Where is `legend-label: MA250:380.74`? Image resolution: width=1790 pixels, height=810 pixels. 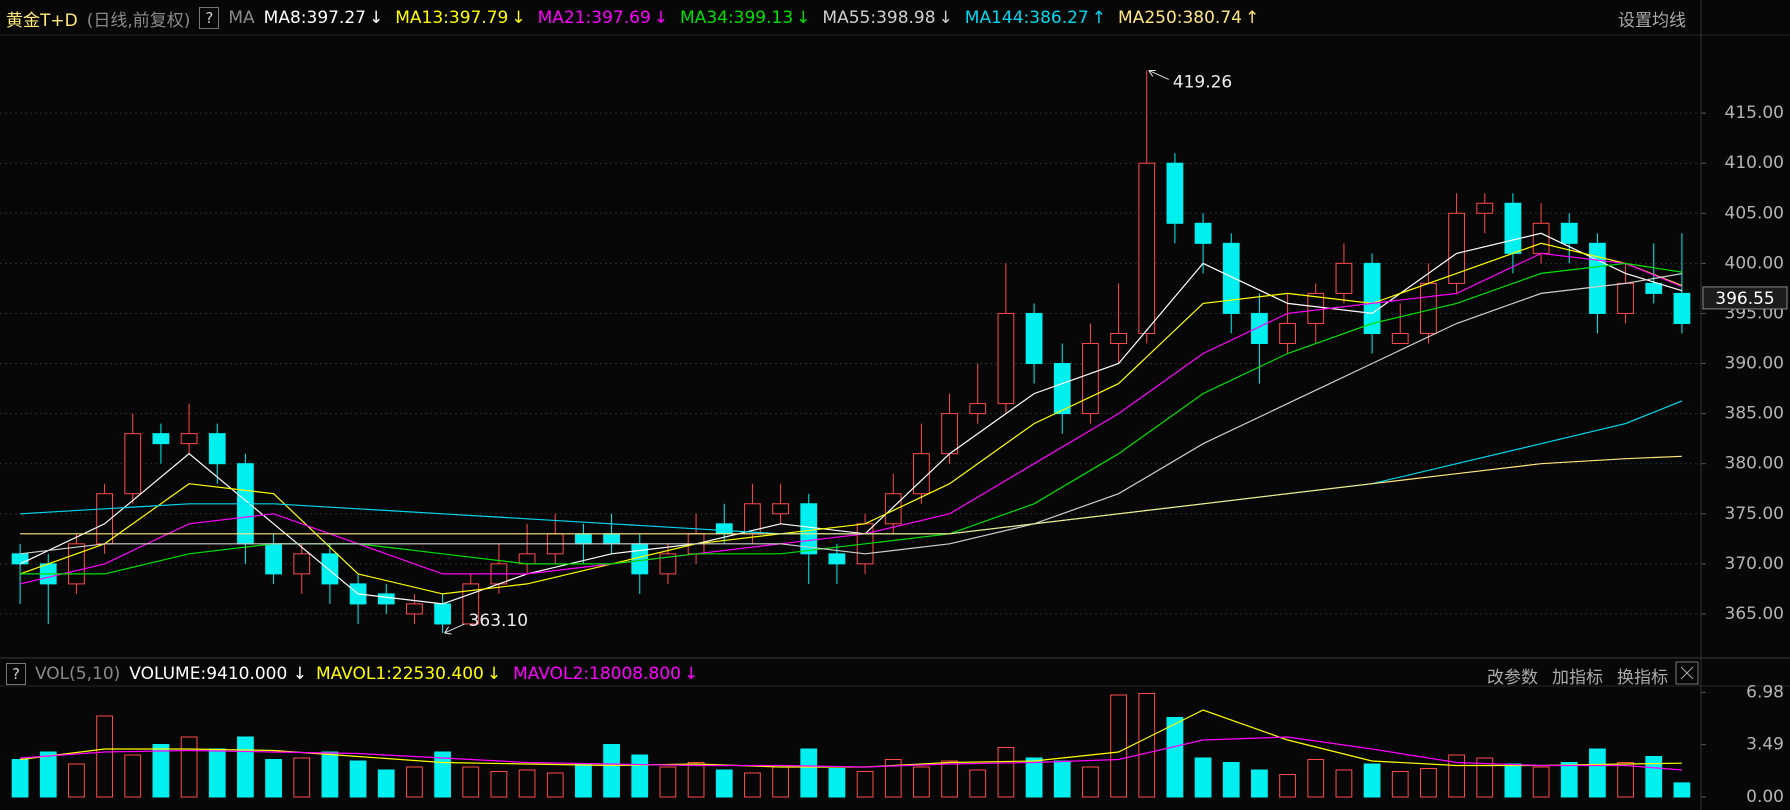 legend-label: MA250:380.74 is located at coordinates (1180, 18).